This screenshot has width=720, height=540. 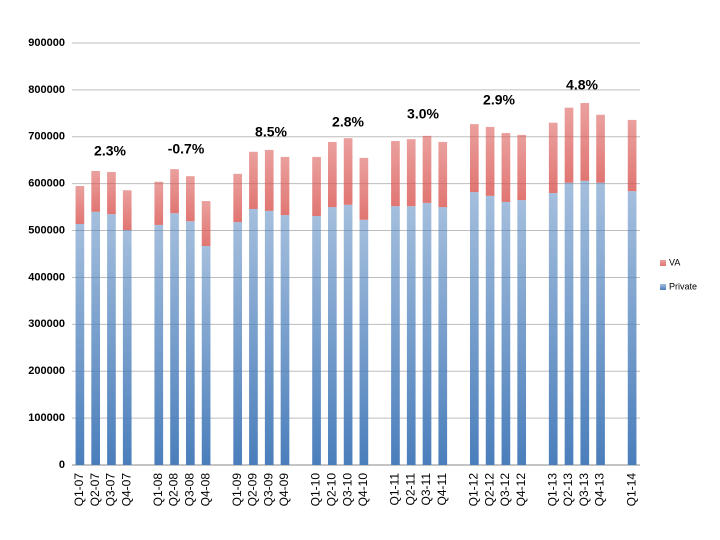 What do you see at coordinates (190, 490) in the screenshot?
I see `x-tick-label: Q3-08` at bounding box center [190, 490].